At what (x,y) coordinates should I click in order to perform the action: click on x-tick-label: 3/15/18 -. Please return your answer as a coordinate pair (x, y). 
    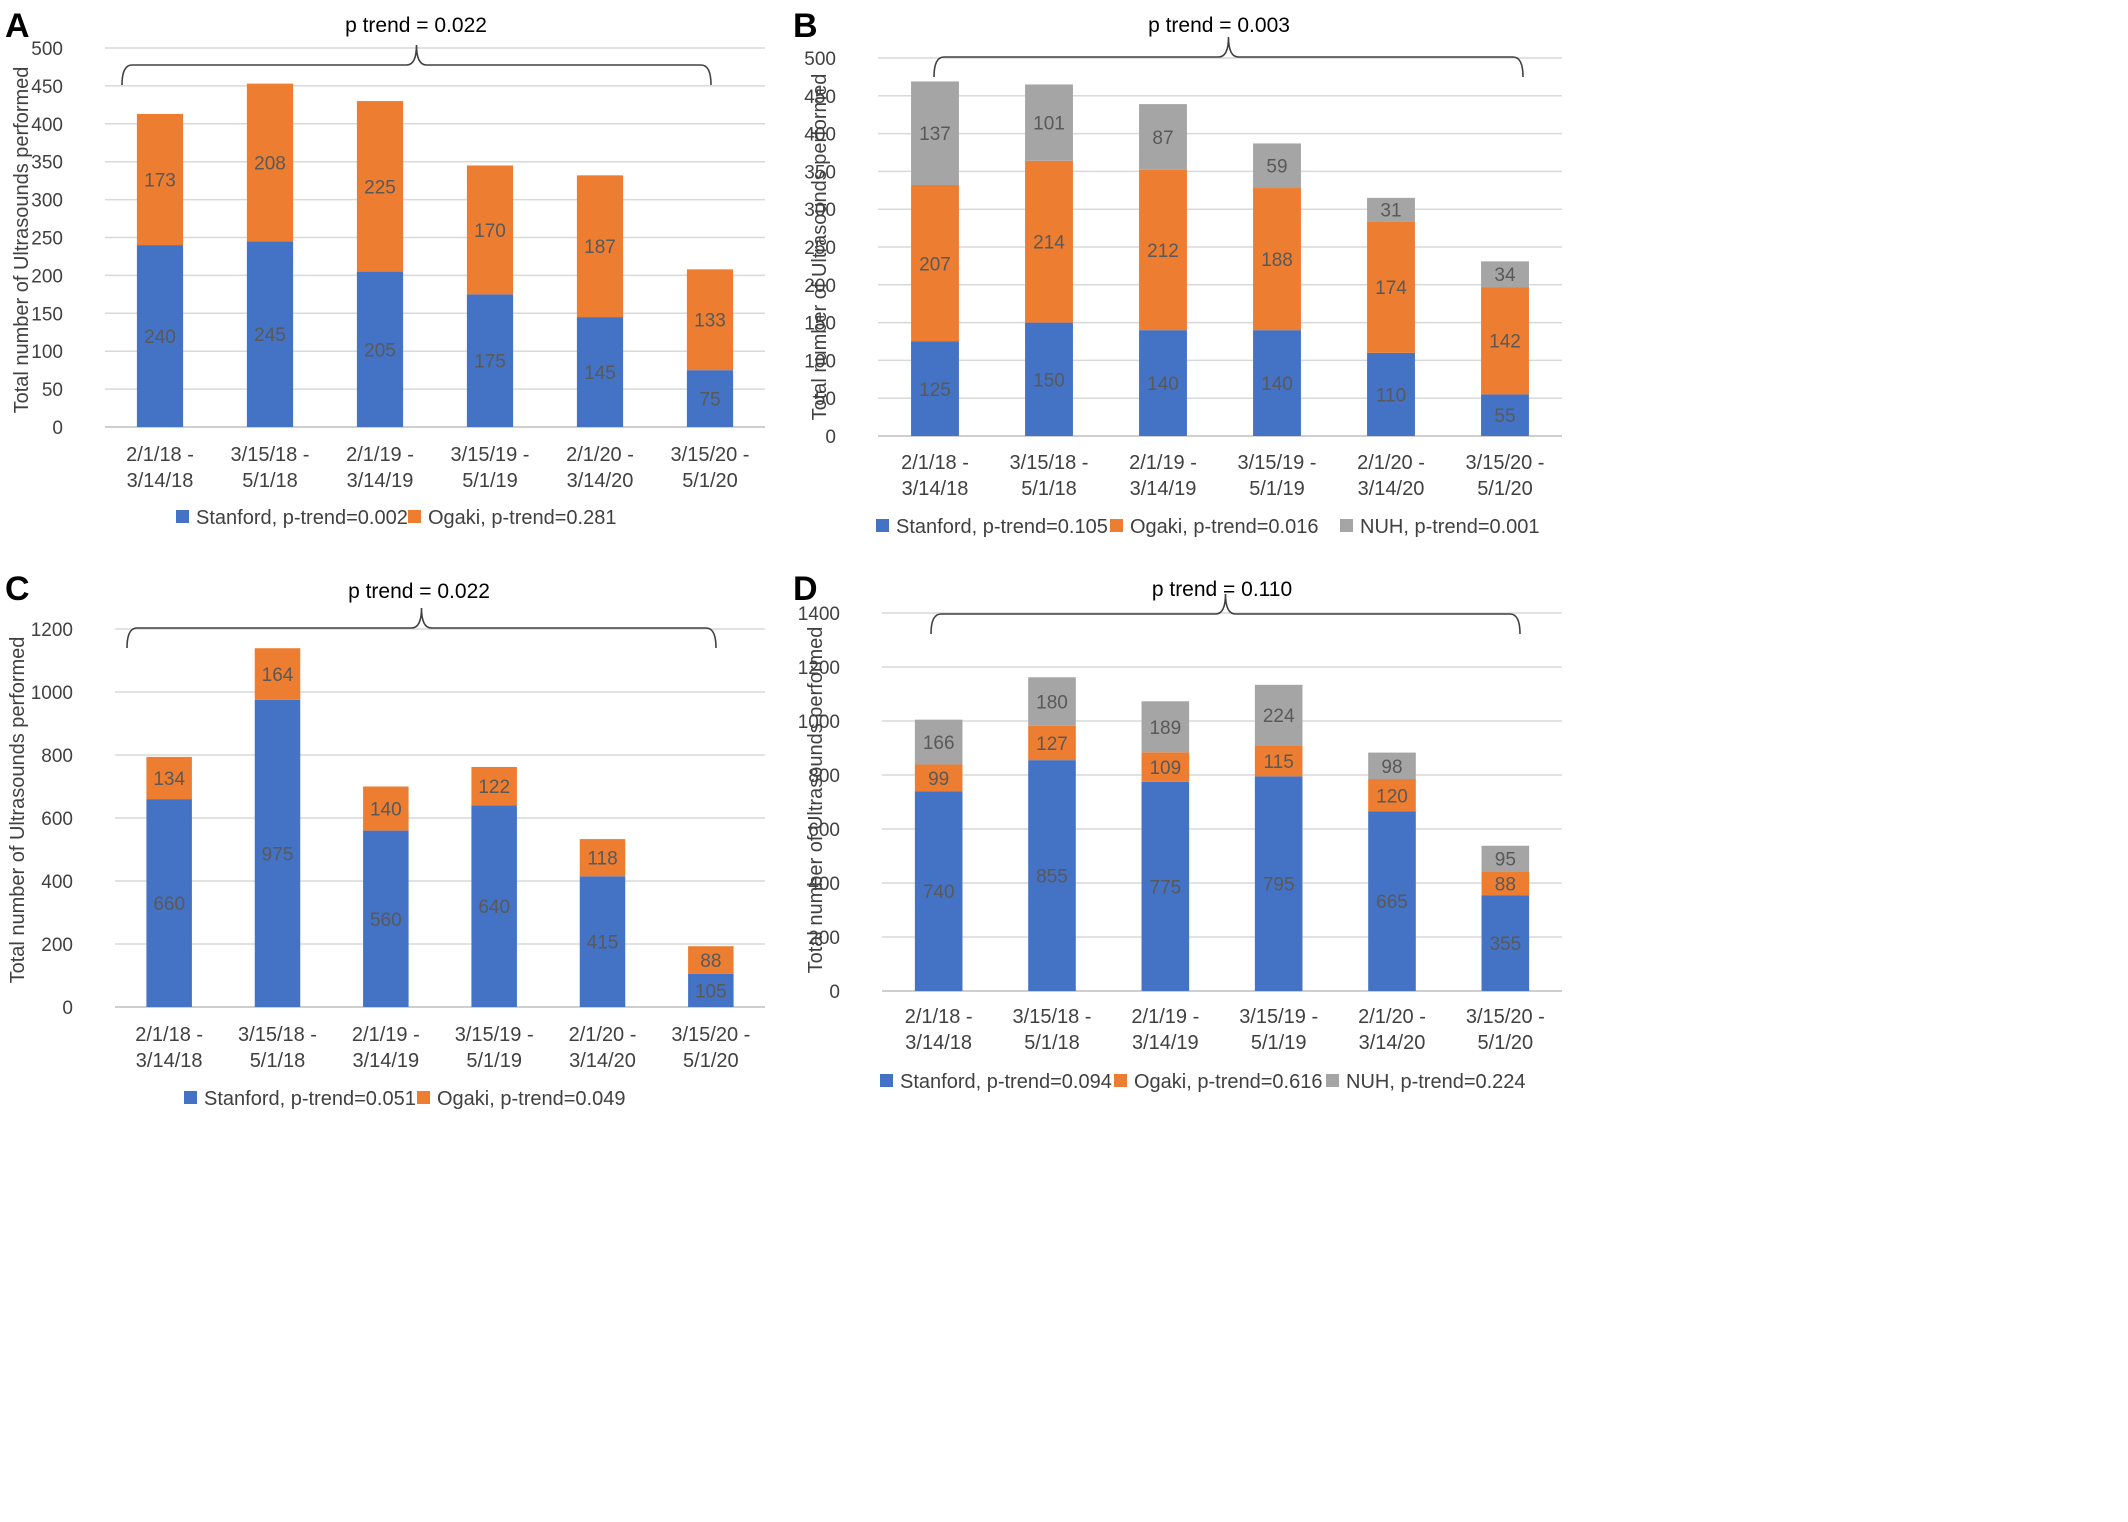
    Looking at the image, I should click on (1052, 1017).